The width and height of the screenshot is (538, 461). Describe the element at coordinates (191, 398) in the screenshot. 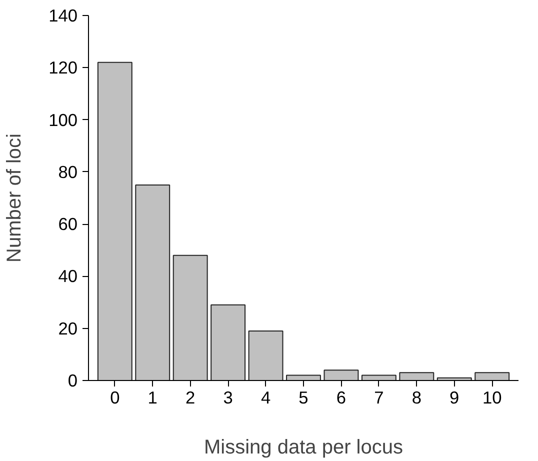

I see `x-tick-label: 2` at that location.